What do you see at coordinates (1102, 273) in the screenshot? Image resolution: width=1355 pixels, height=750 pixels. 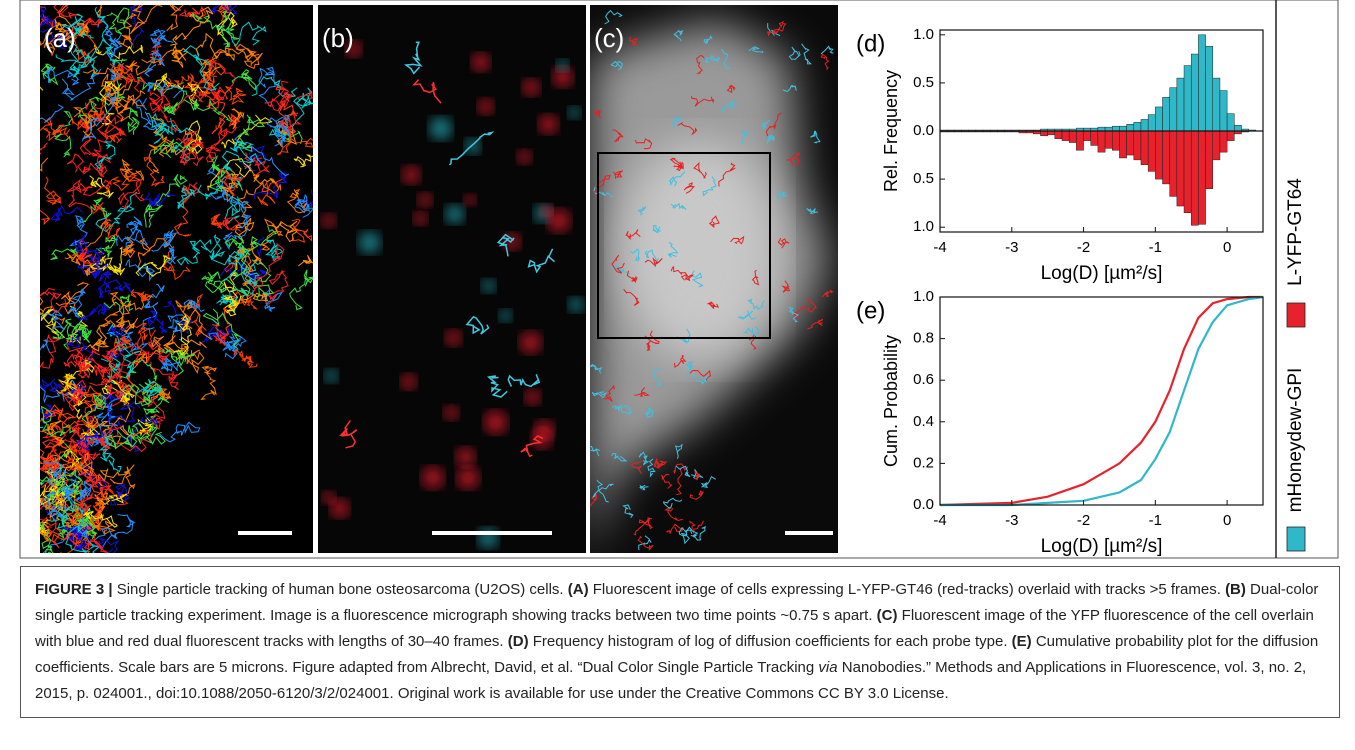 I see `x-axis-title: Log(D) [µm²/s]` at bounding box center [1102, 273].